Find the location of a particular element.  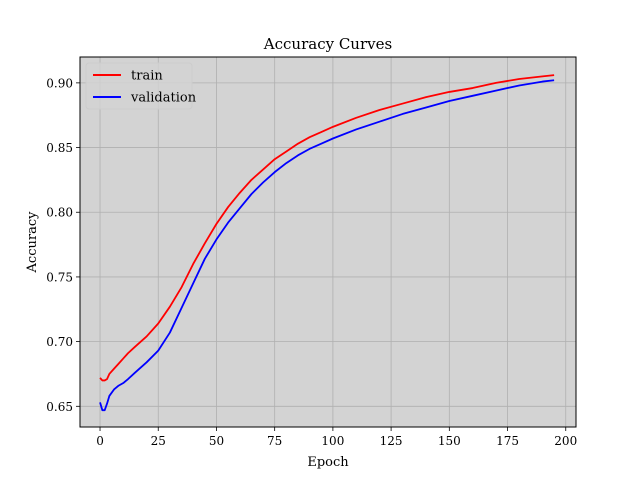

x-tick-label: 25 is located at coordinates (158, 441).